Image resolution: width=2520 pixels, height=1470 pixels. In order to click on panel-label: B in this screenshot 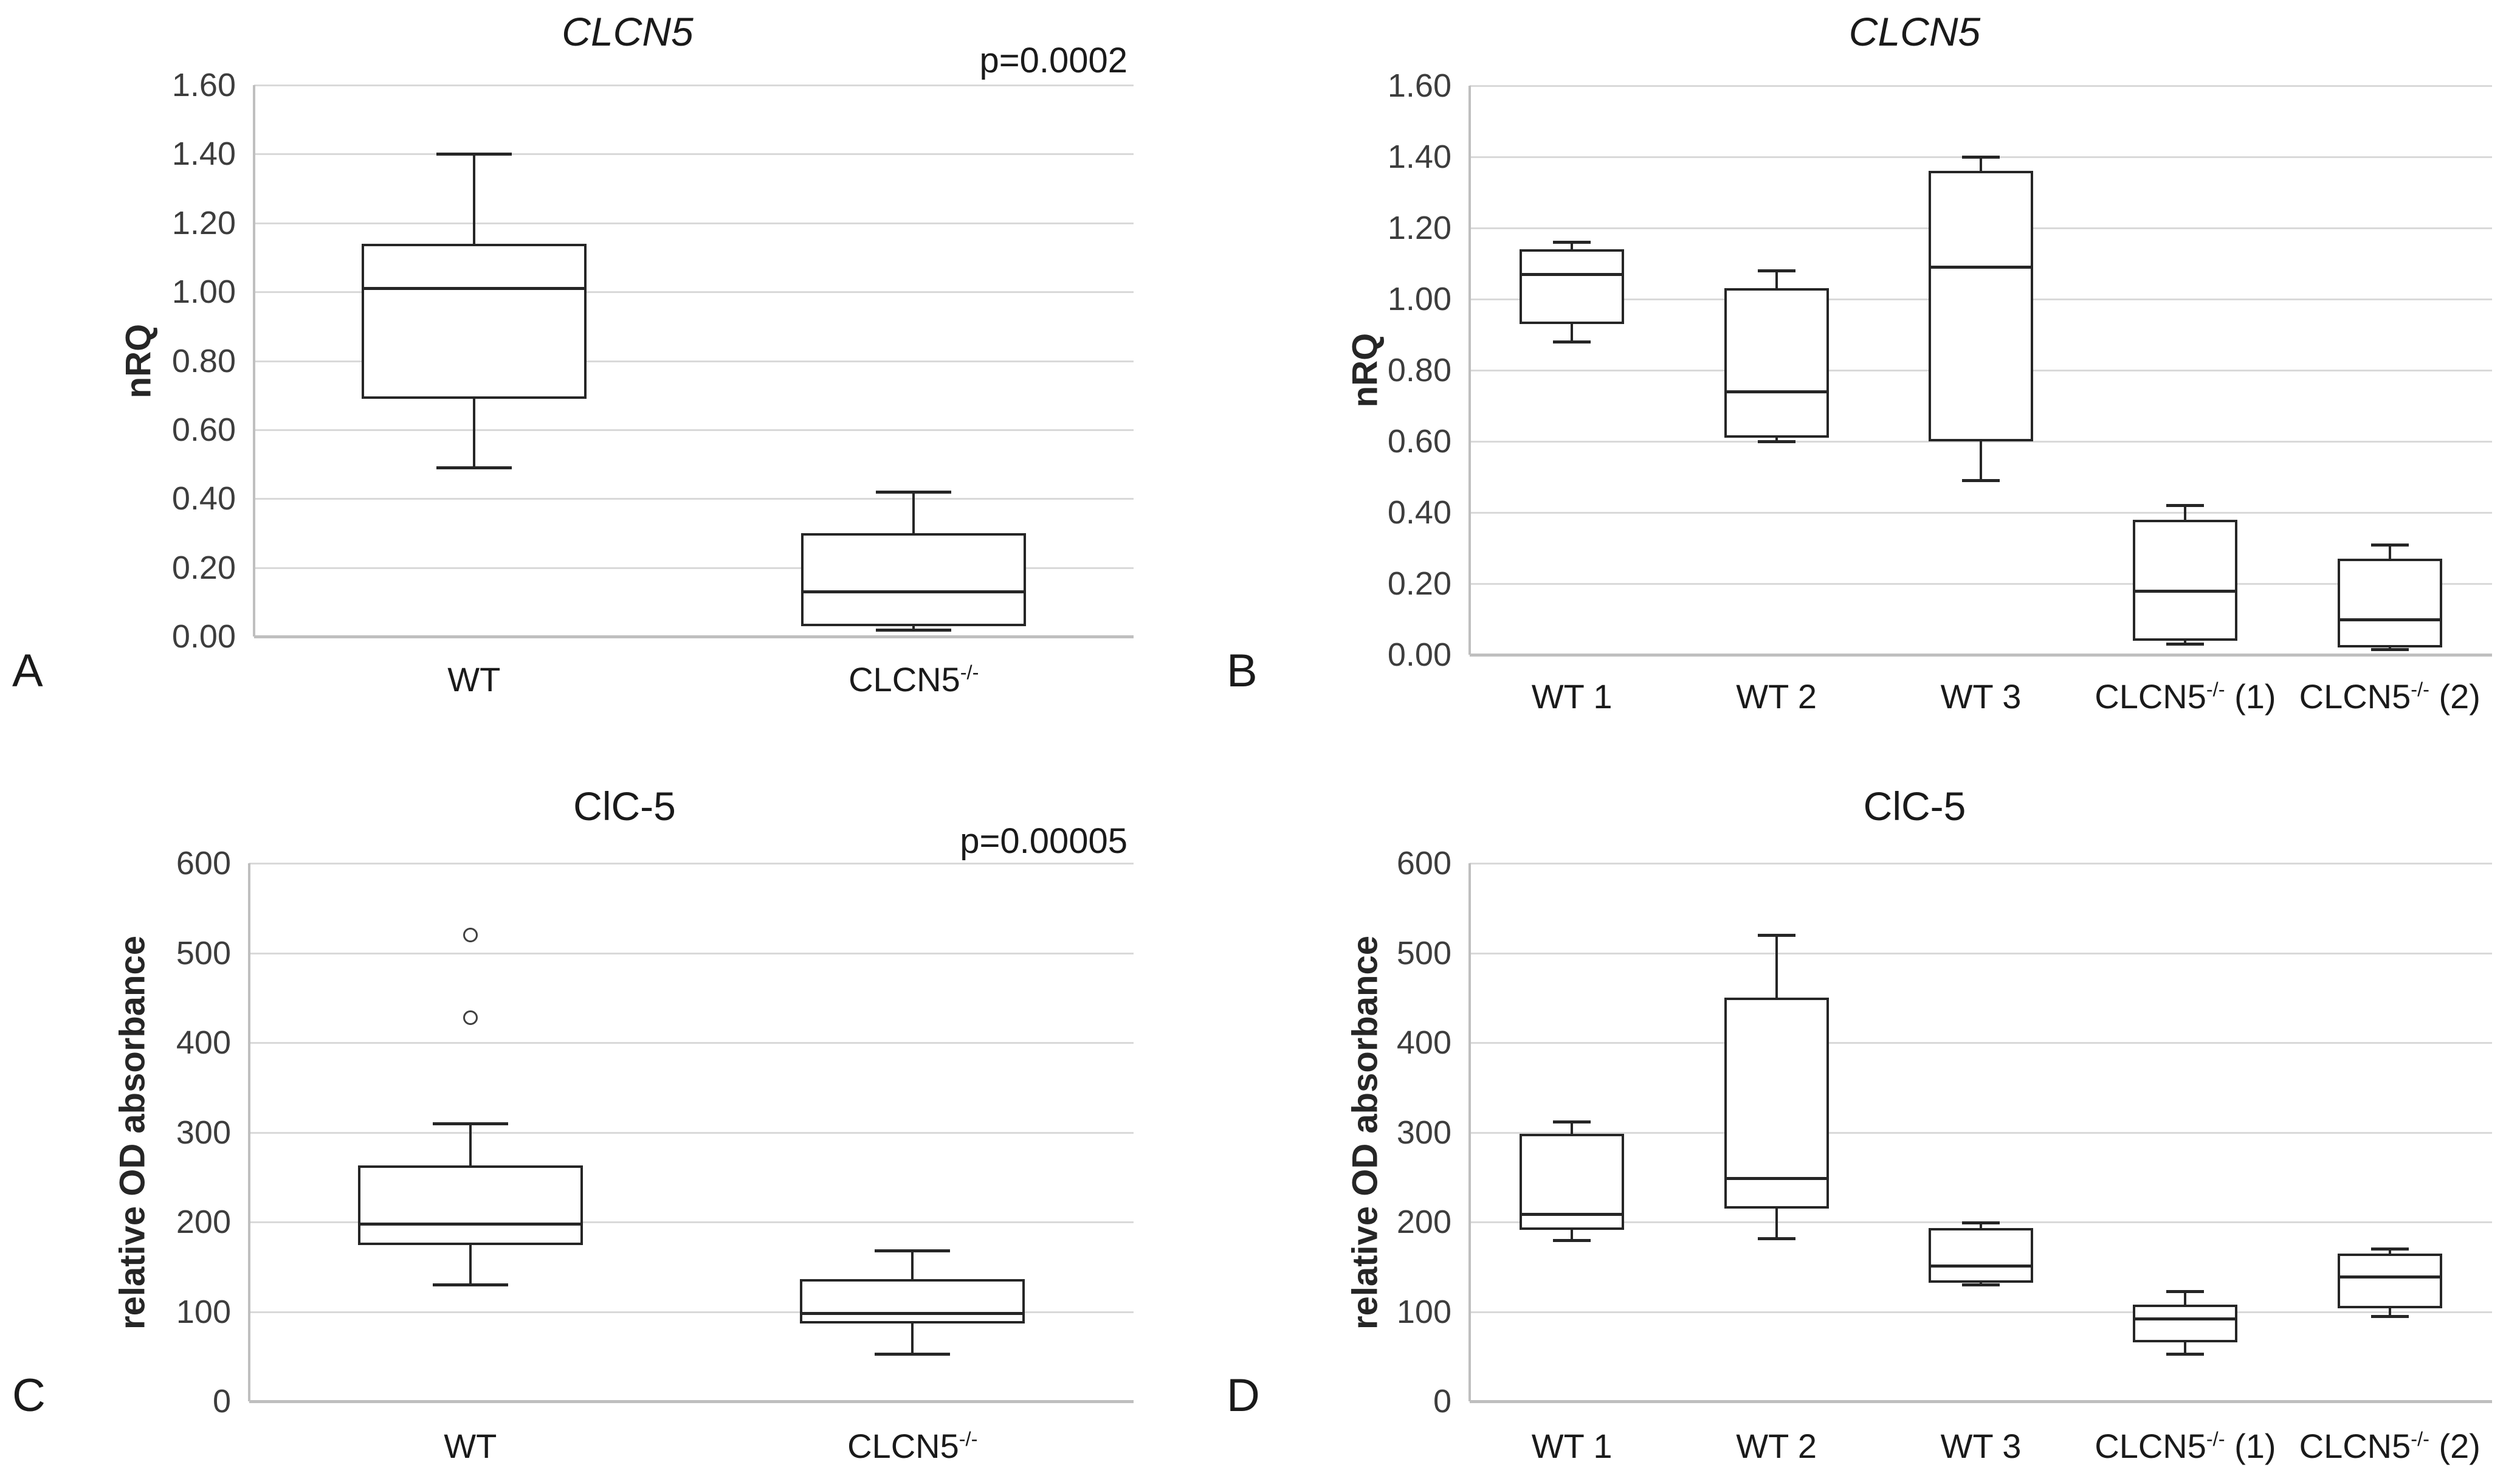, I will do `click(1242, 671)`.